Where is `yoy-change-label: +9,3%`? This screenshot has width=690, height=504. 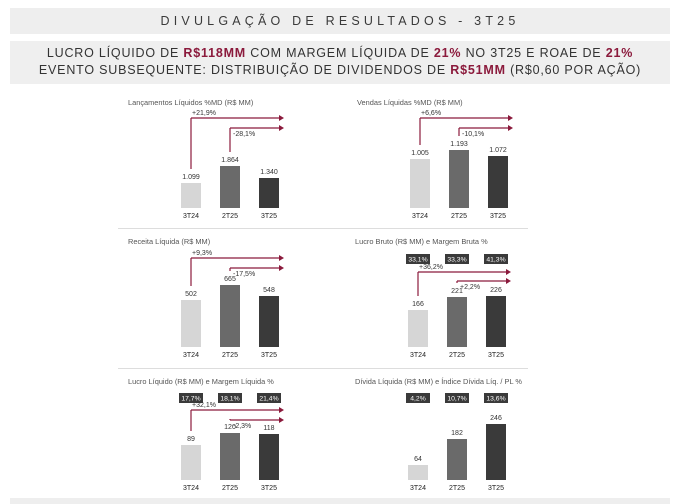 yoy-change-label: +9,3% is located at coordinates (202, 253).